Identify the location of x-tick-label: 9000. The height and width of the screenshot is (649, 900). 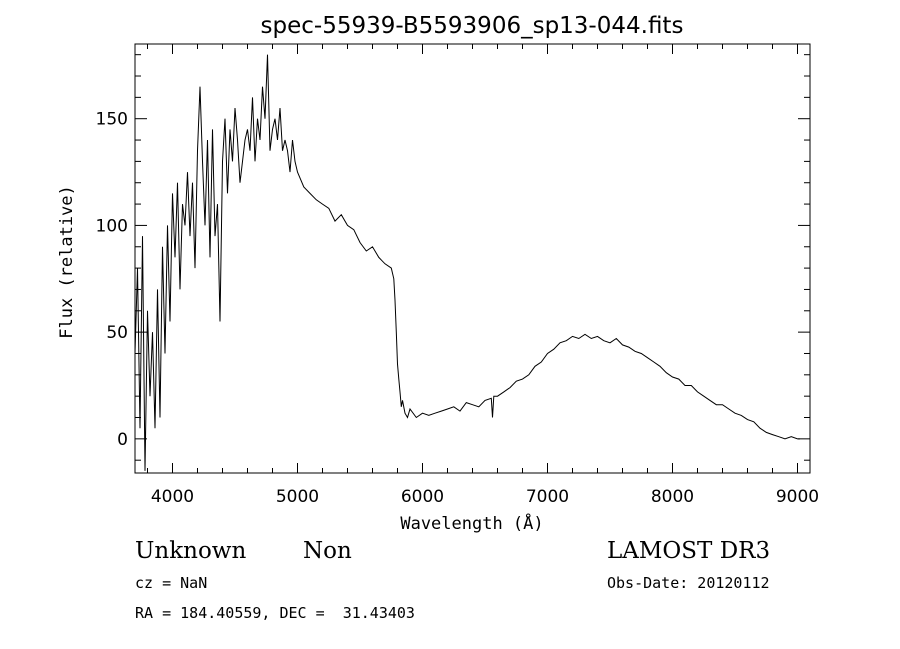
(797, 497).